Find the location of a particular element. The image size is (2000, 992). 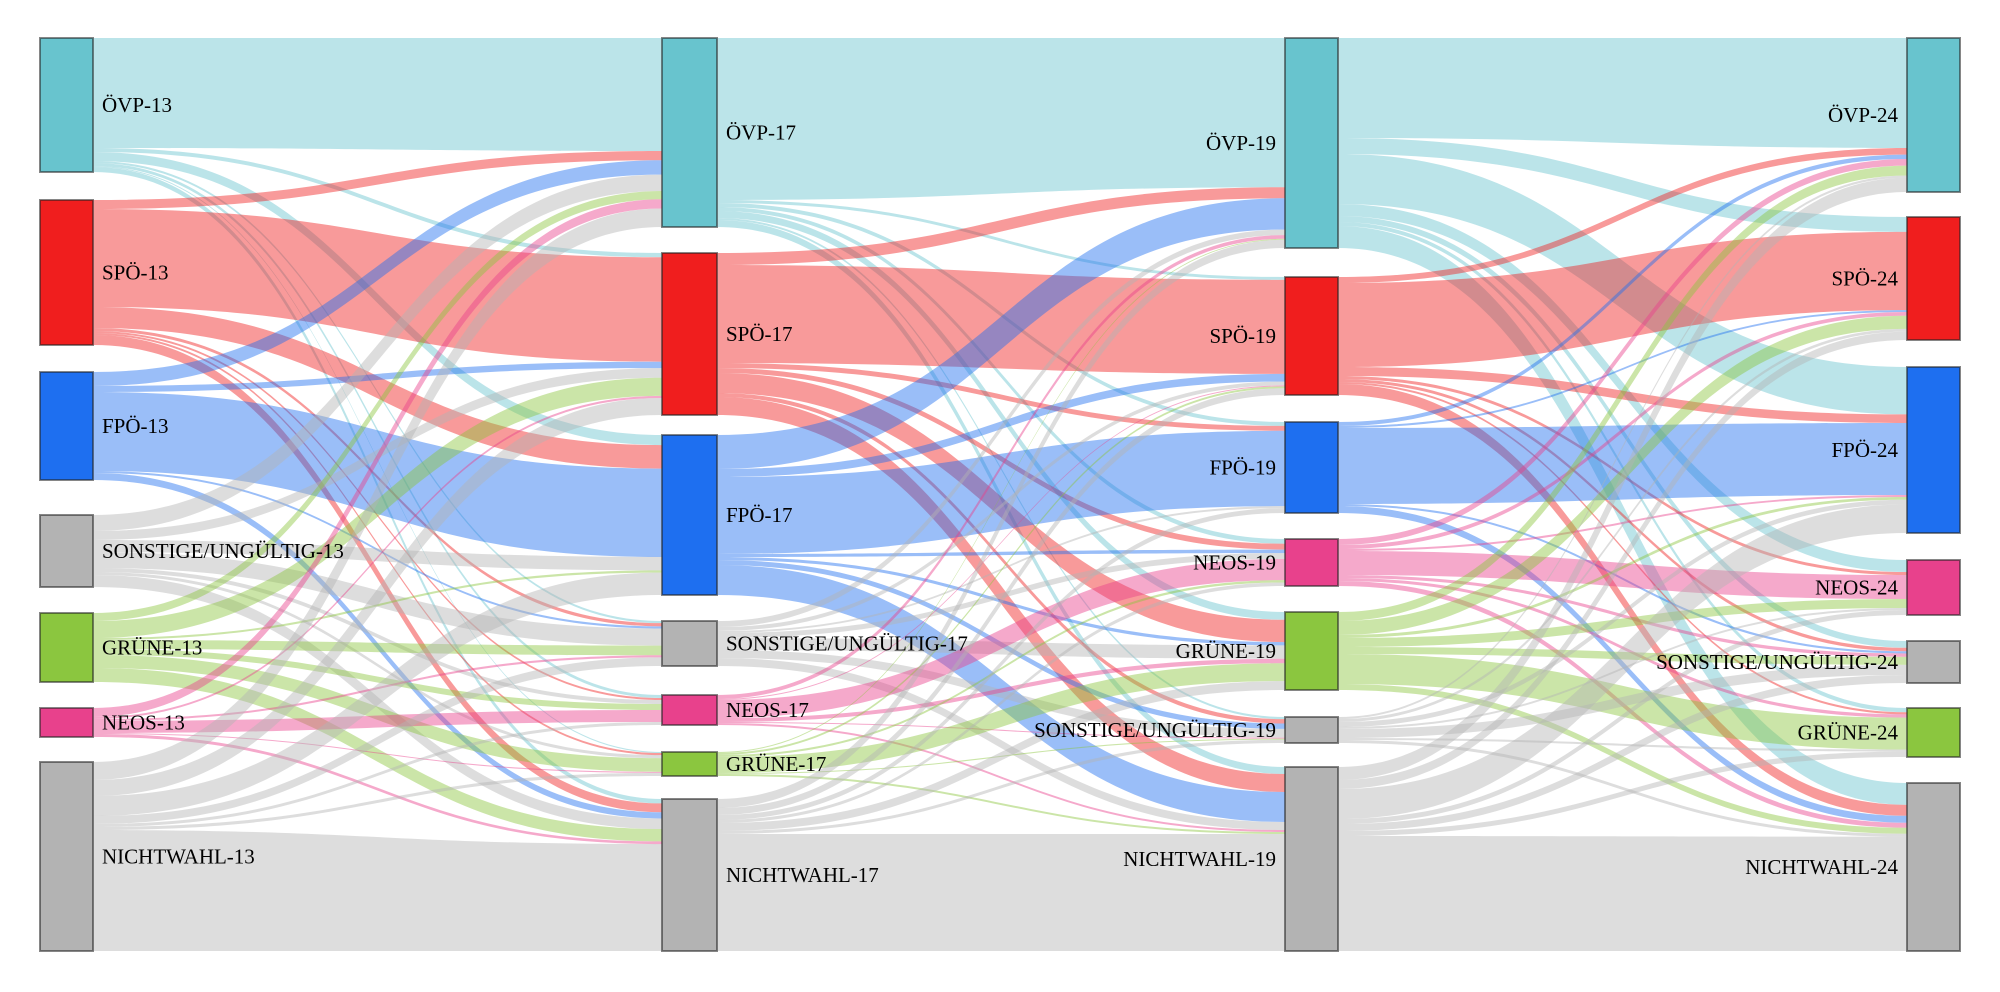

flow-fpo13-fpo17 is located at coordinates (377, 474).